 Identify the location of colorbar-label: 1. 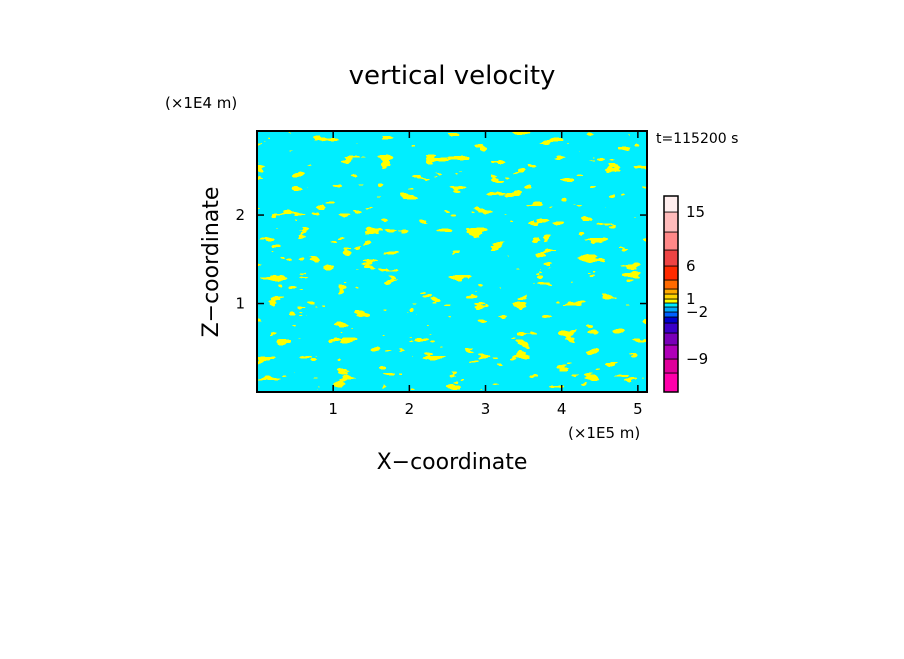
(691, 299).